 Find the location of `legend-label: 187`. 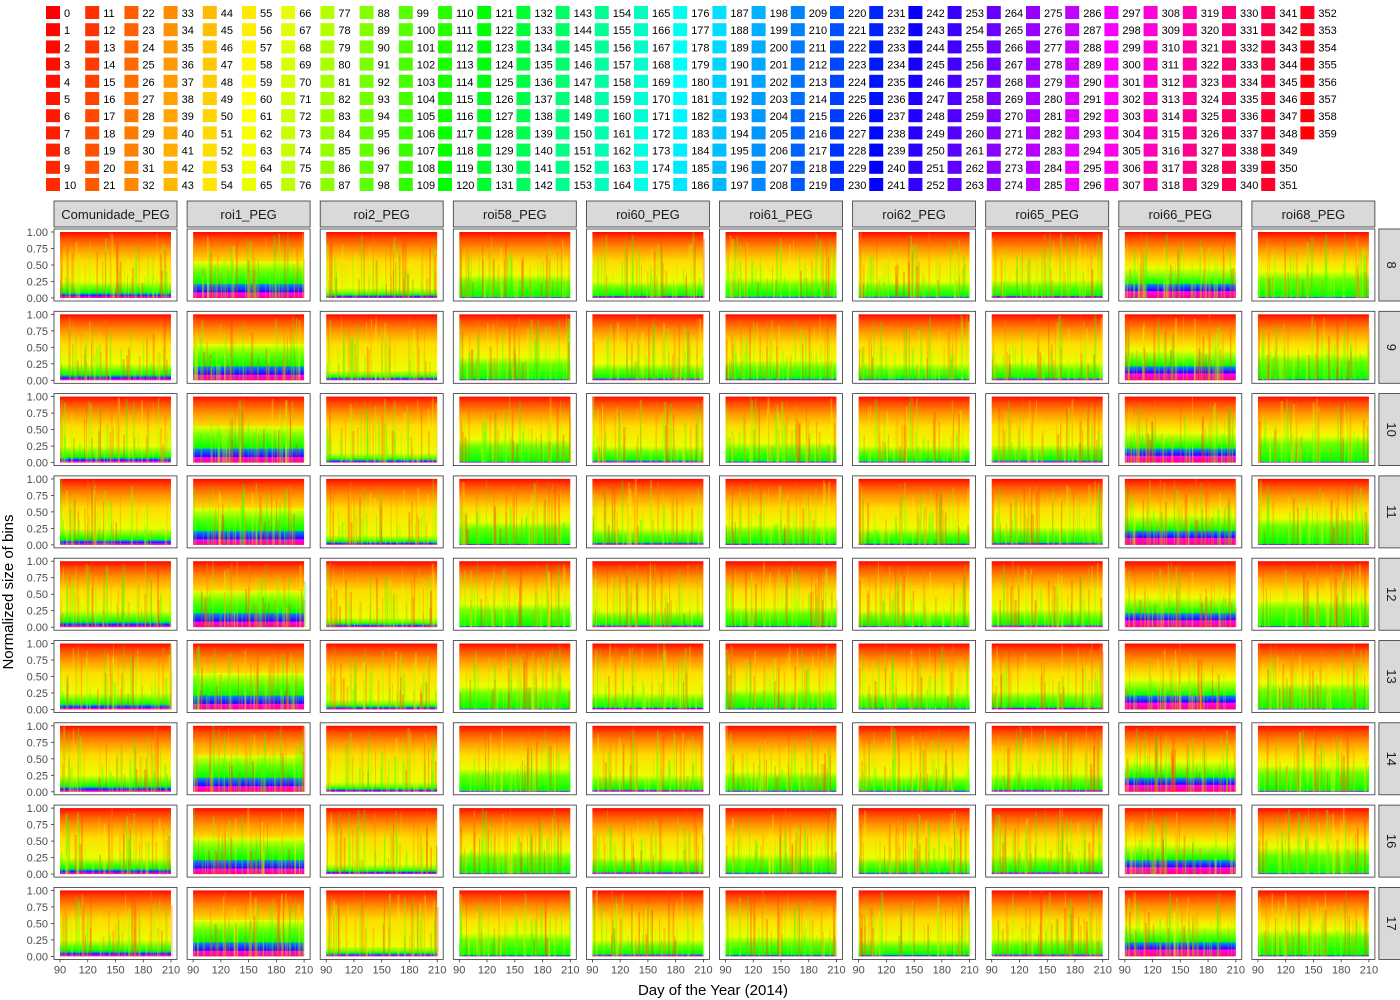

legend-label: 187 is located at coordinates (739, 14).